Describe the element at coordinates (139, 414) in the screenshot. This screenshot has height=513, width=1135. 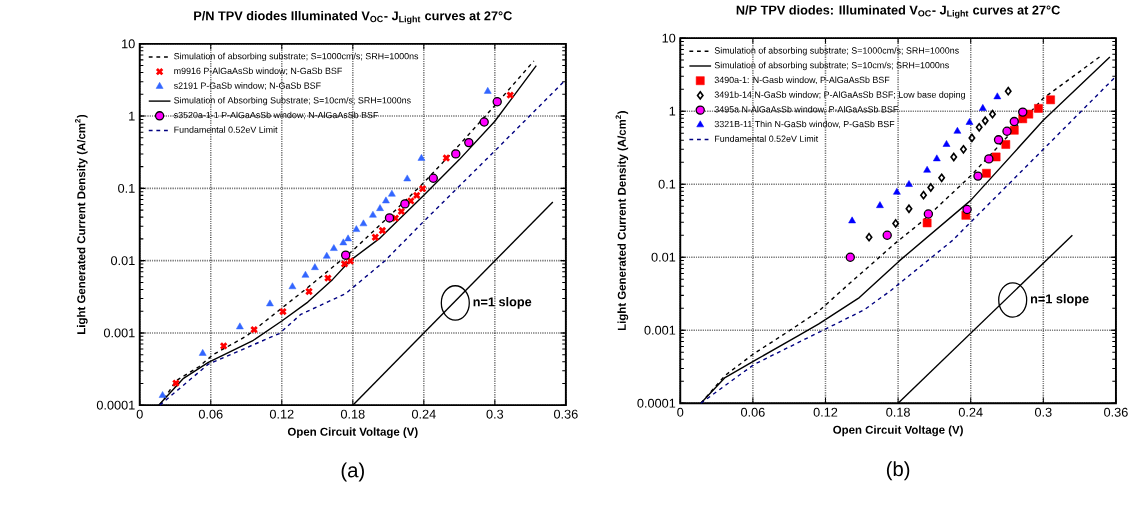
I see `x-tick-label: 0` at that location.